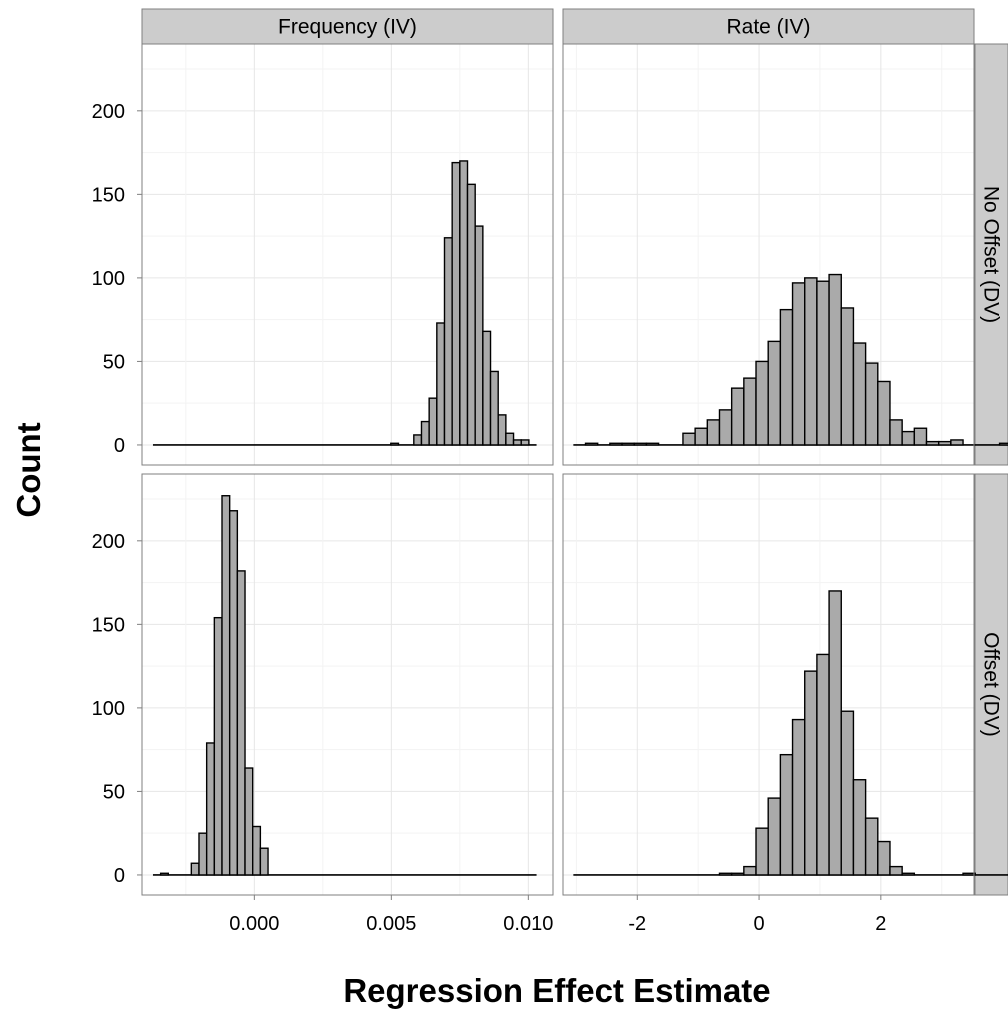  What do you see at coordinates (254, 924) in the screenshot?
I see `x-tick-label: 0.000` at bounding box center [254, 924].